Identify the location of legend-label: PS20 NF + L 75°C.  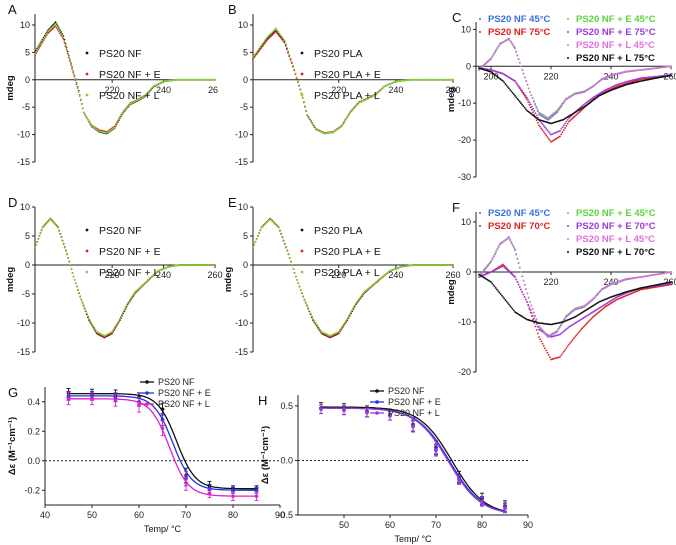
(615, 58).